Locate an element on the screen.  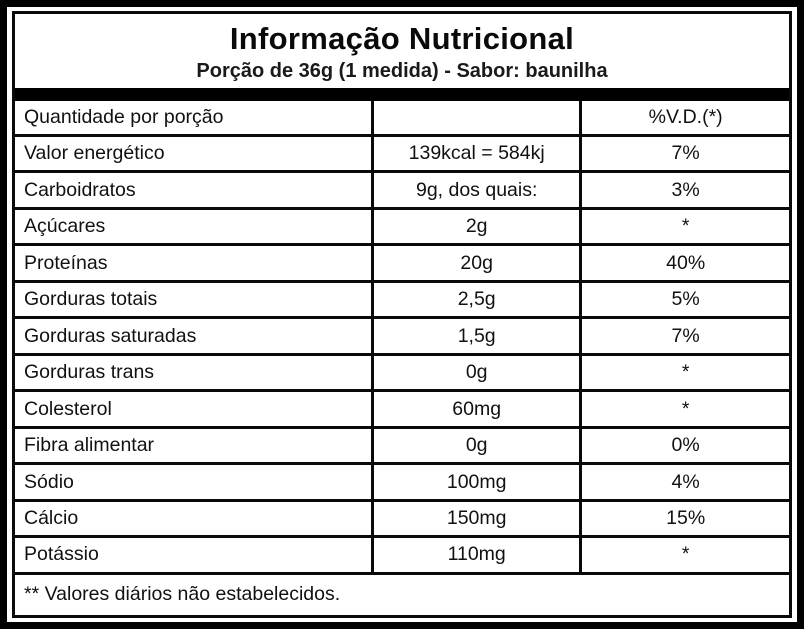
amount-cell: 1,5g is located at coordinates (476, 335).